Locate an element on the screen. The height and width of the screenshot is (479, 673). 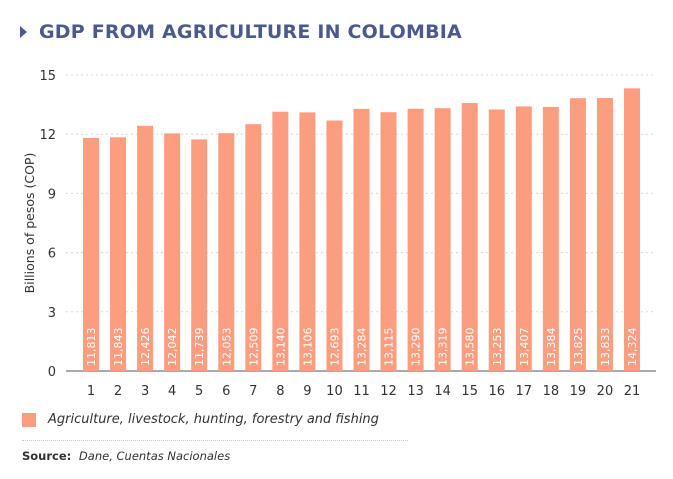
x-tick-label: 10 is located at coordinates (334, 391).